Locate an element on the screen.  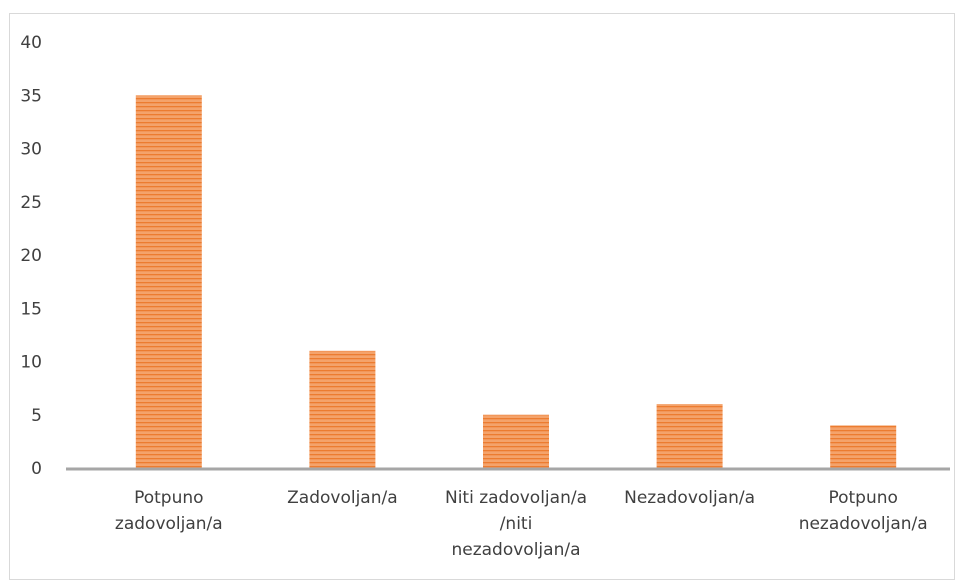
x-category-label-line: zadovoljan/a is located at coordinates (169, 524).